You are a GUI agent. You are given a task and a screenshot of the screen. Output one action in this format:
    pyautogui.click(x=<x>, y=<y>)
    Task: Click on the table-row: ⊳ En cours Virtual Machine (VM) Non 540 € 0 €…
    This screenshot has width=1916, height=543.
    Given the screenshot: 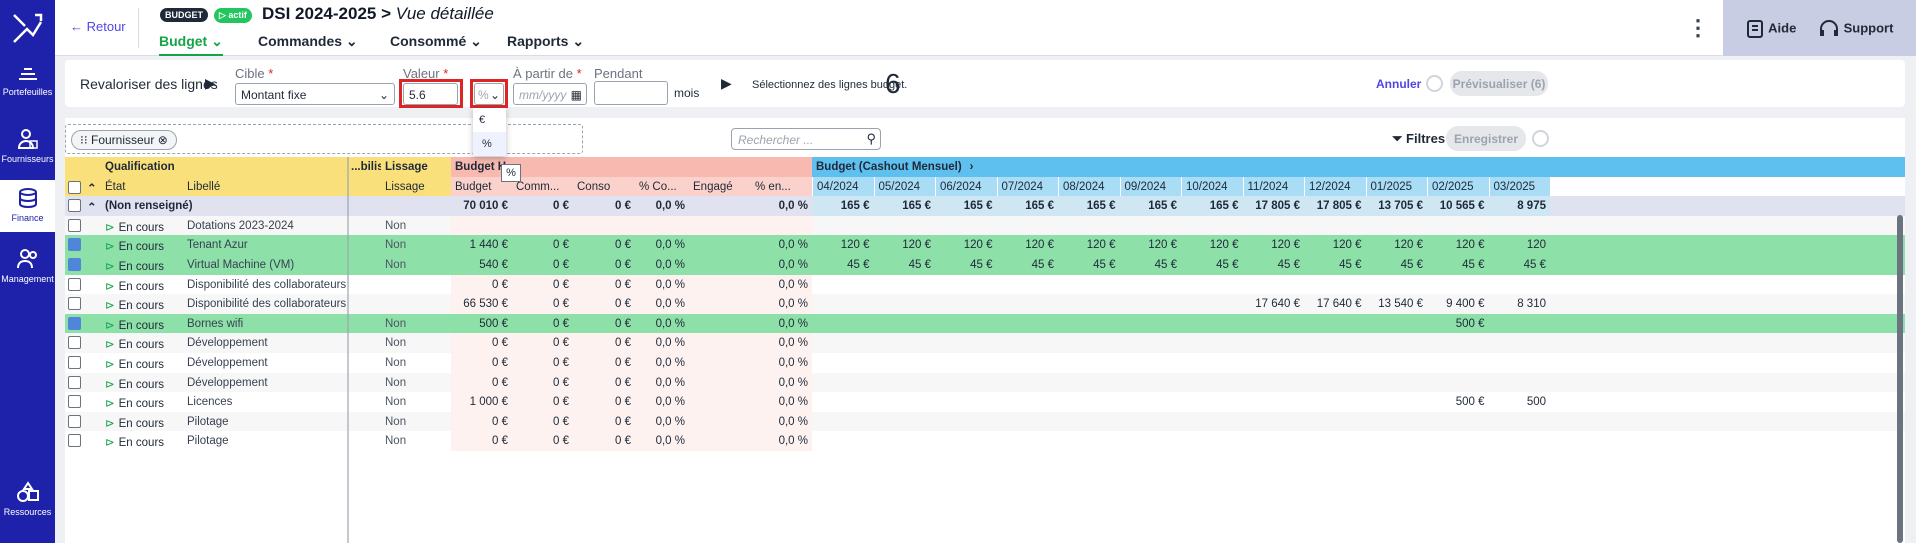 What is the action you would take?
    pyautogui.click(x=985, y=265)
    